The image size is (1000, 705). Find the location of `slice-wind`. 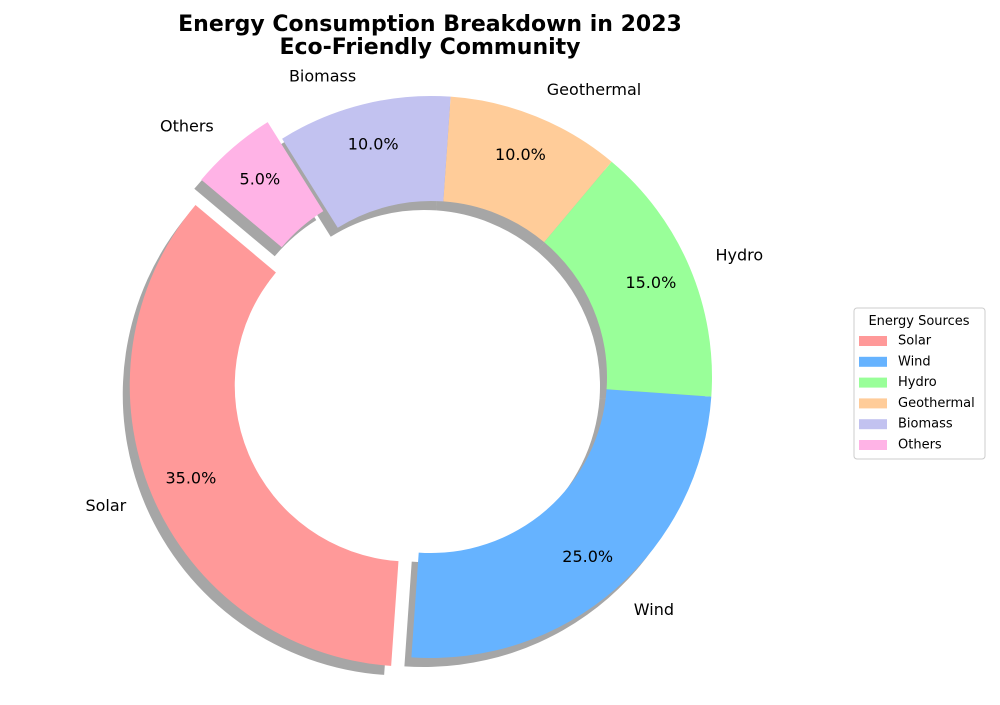

slice-wind is located at coordinates (561, 523).